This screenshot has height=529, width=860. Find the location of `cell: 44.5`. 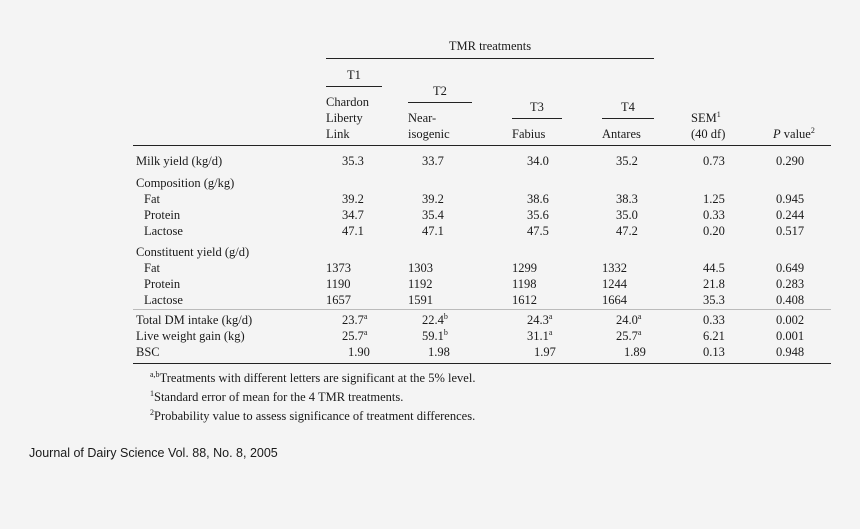

cell: 44.5 is located at coordinates (714, 268).